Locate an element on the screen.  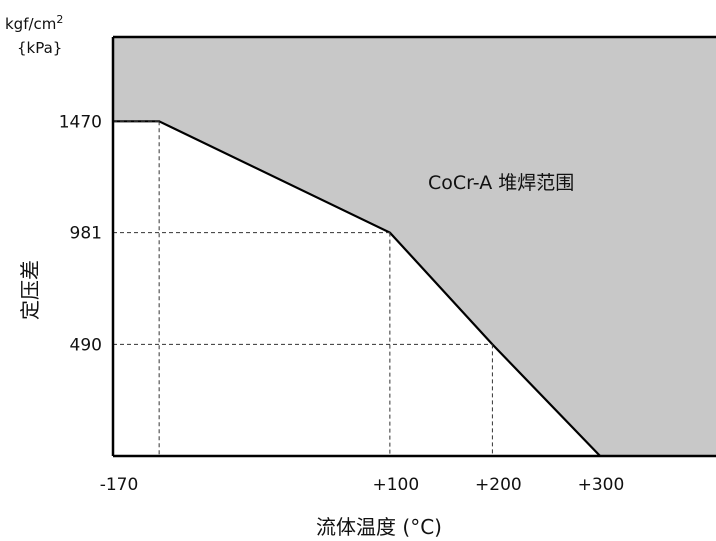
y-tick-label: 1470 is located at coordinates (80, 122).